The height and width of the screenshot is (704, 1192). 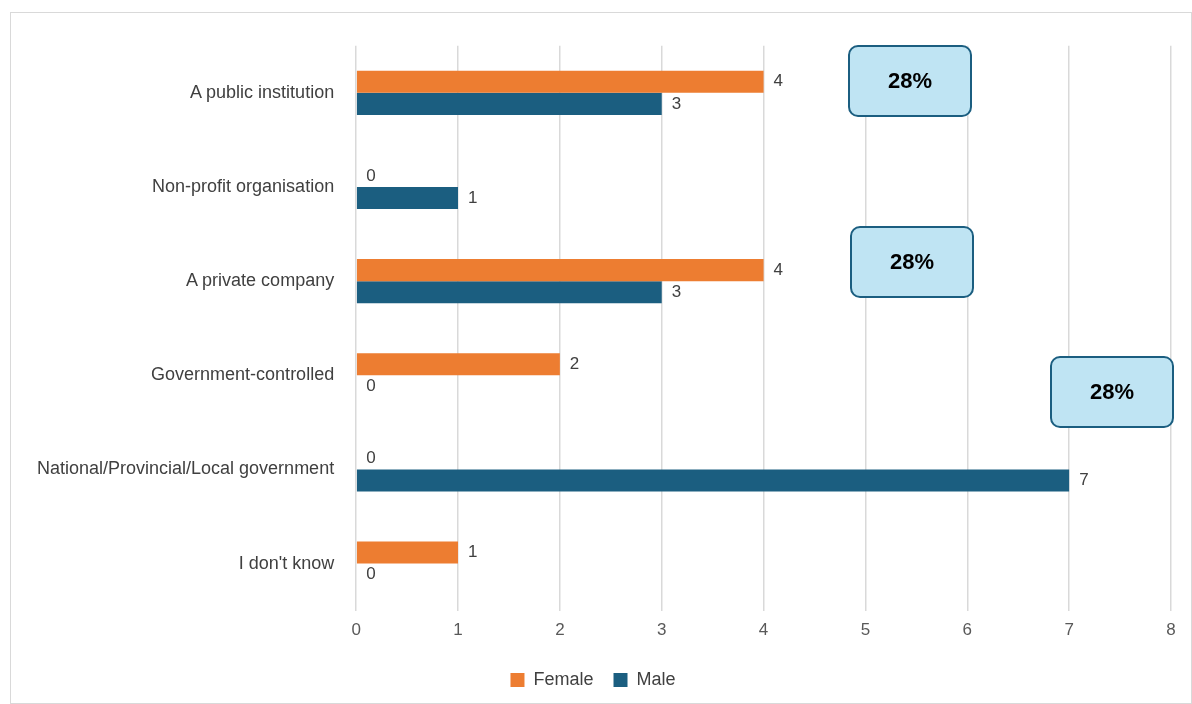 I want to click on y-tick-label: National/Provincial/Local government, so click(x=185, y=468).